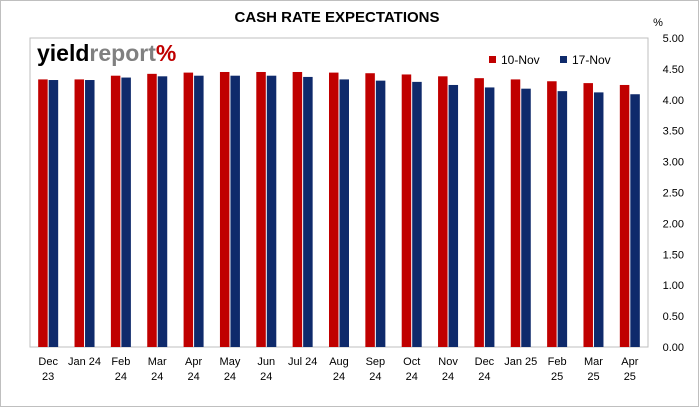 The width and height of the screenshot is (699, 407). Describe the element at coordinates (485, 369) in the screenshot. I see `x-tick-label: Dec 24` at that location.